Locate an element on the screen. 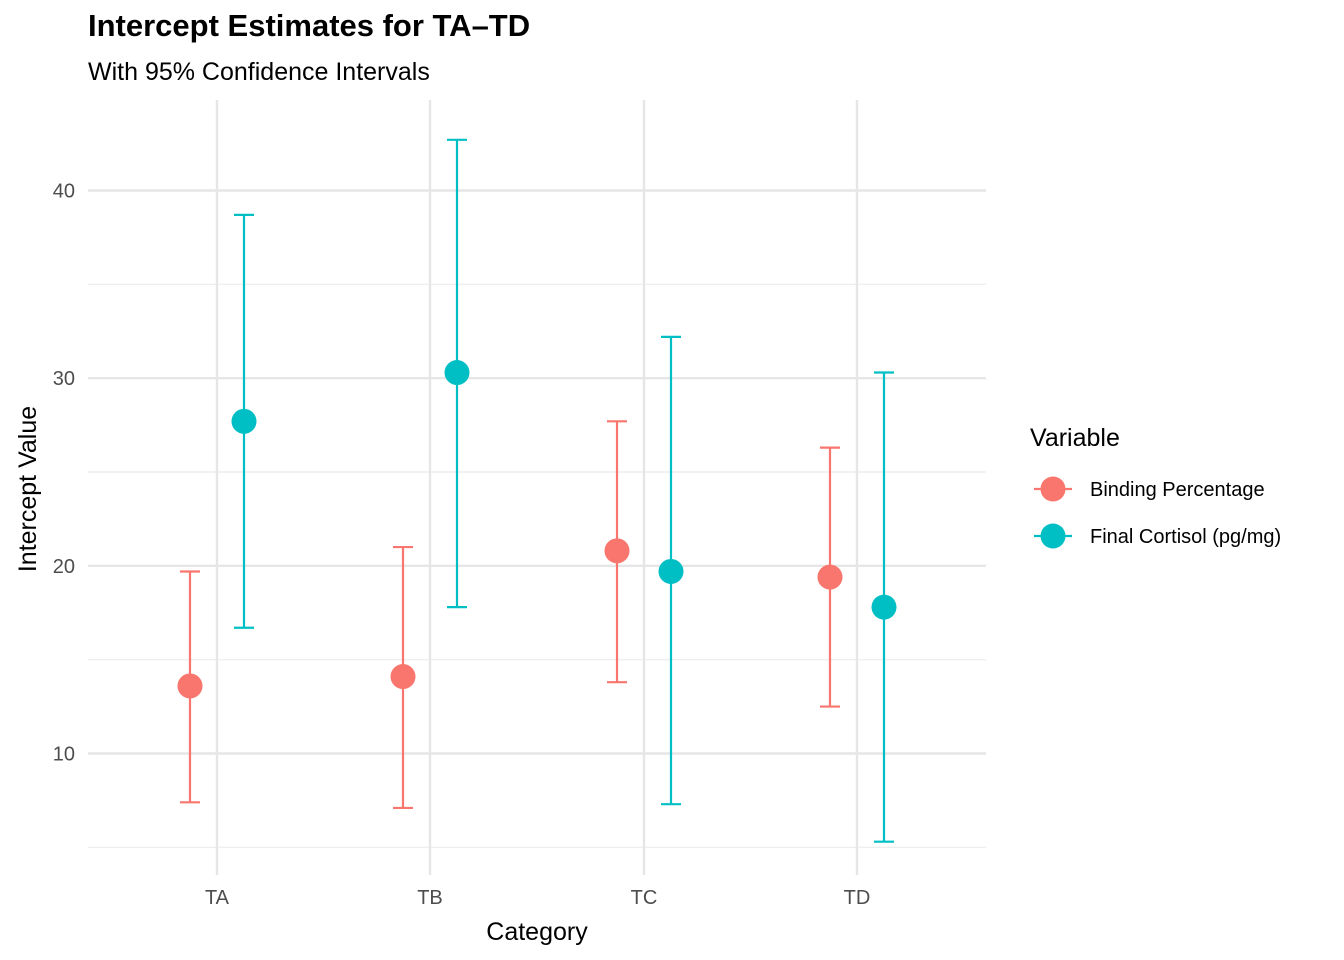 The height and width of the screenshot is (960, 1344). x-tick-label: TC is located at coordinates (644, 898).